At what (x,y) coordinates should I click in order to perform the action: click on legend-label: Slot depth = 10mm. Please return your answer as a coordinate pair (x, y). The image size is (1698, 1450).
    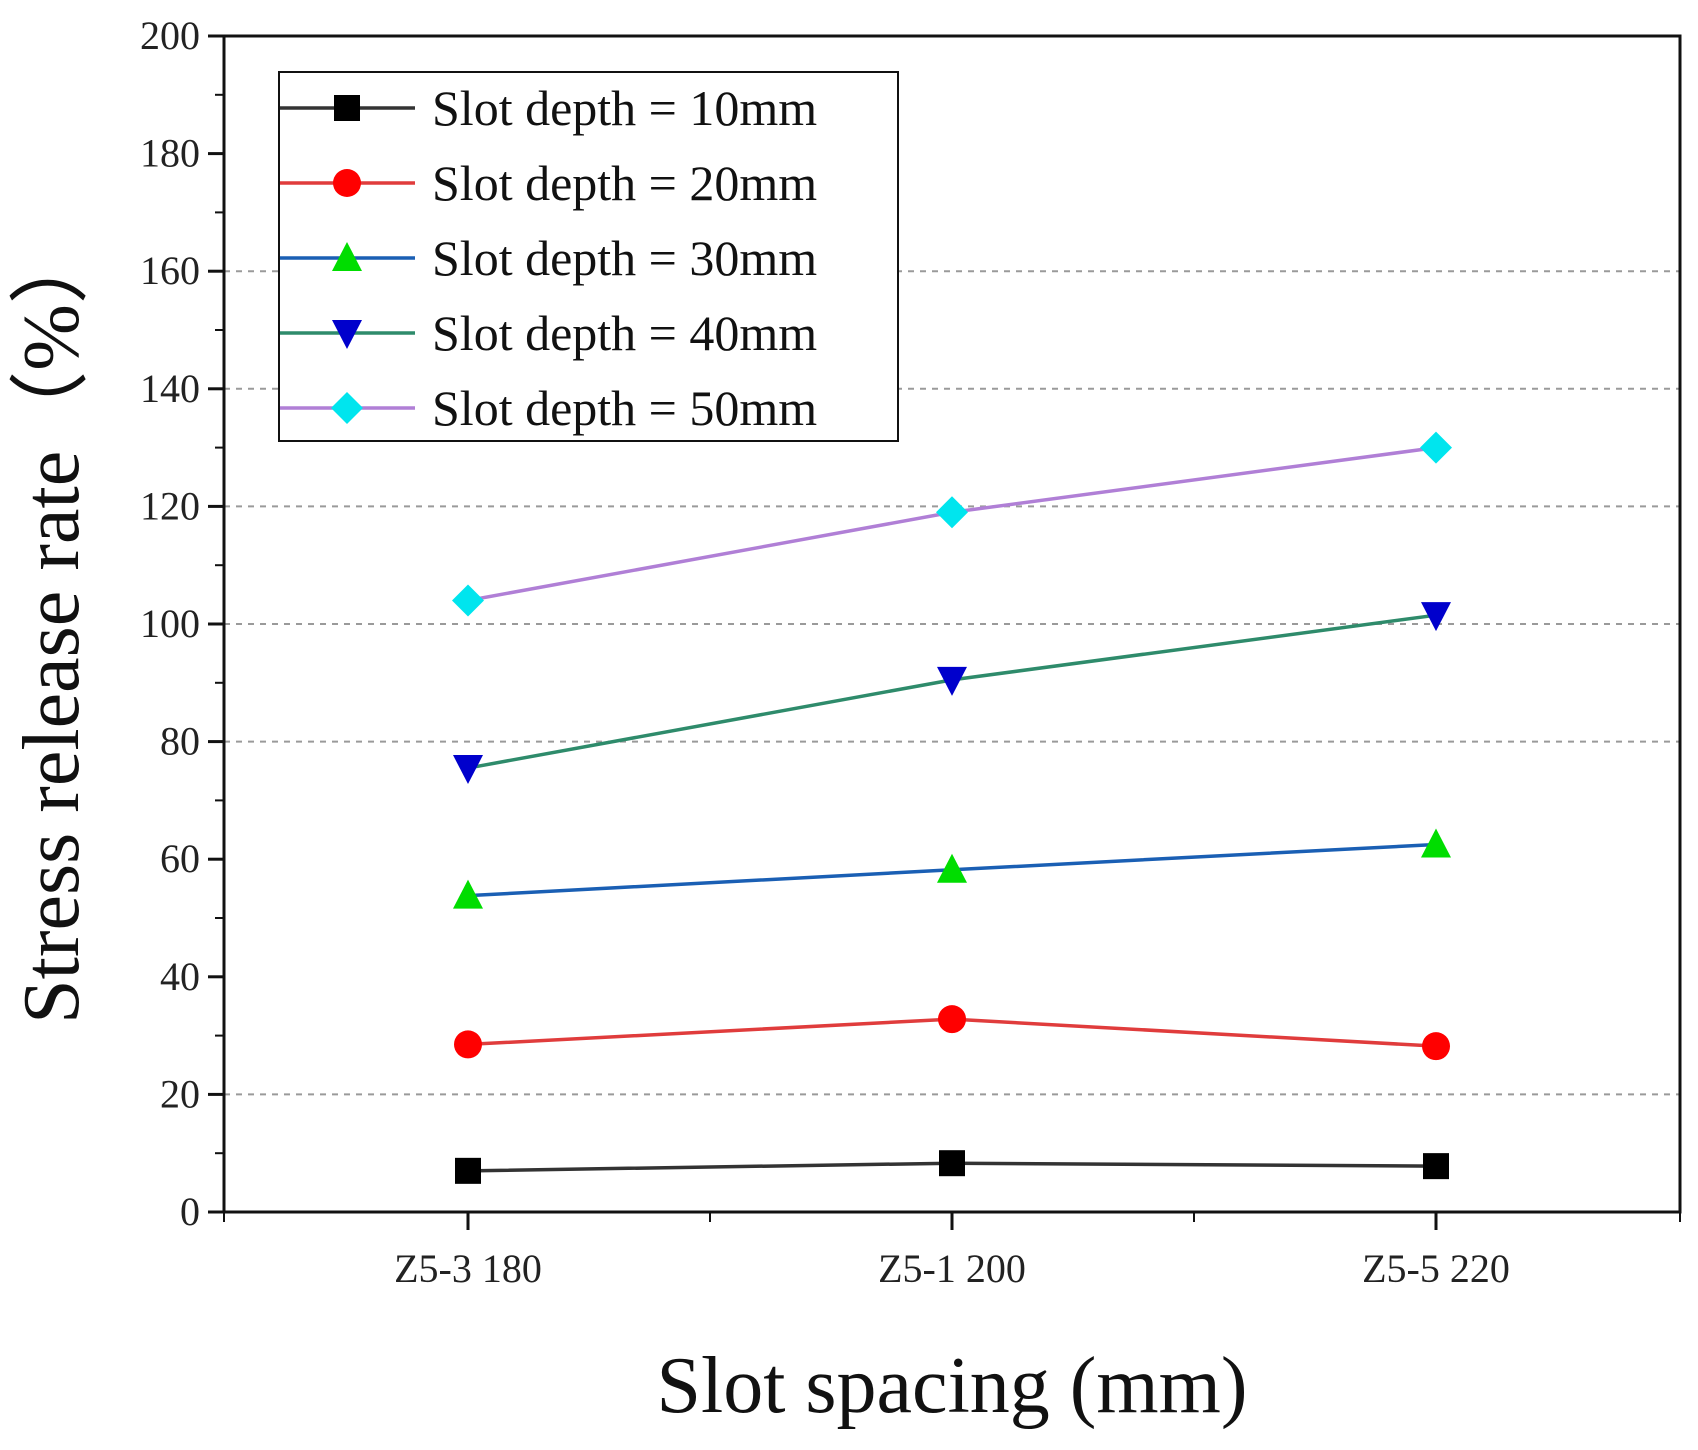
    Looking at the image, I should click on (624, 108).